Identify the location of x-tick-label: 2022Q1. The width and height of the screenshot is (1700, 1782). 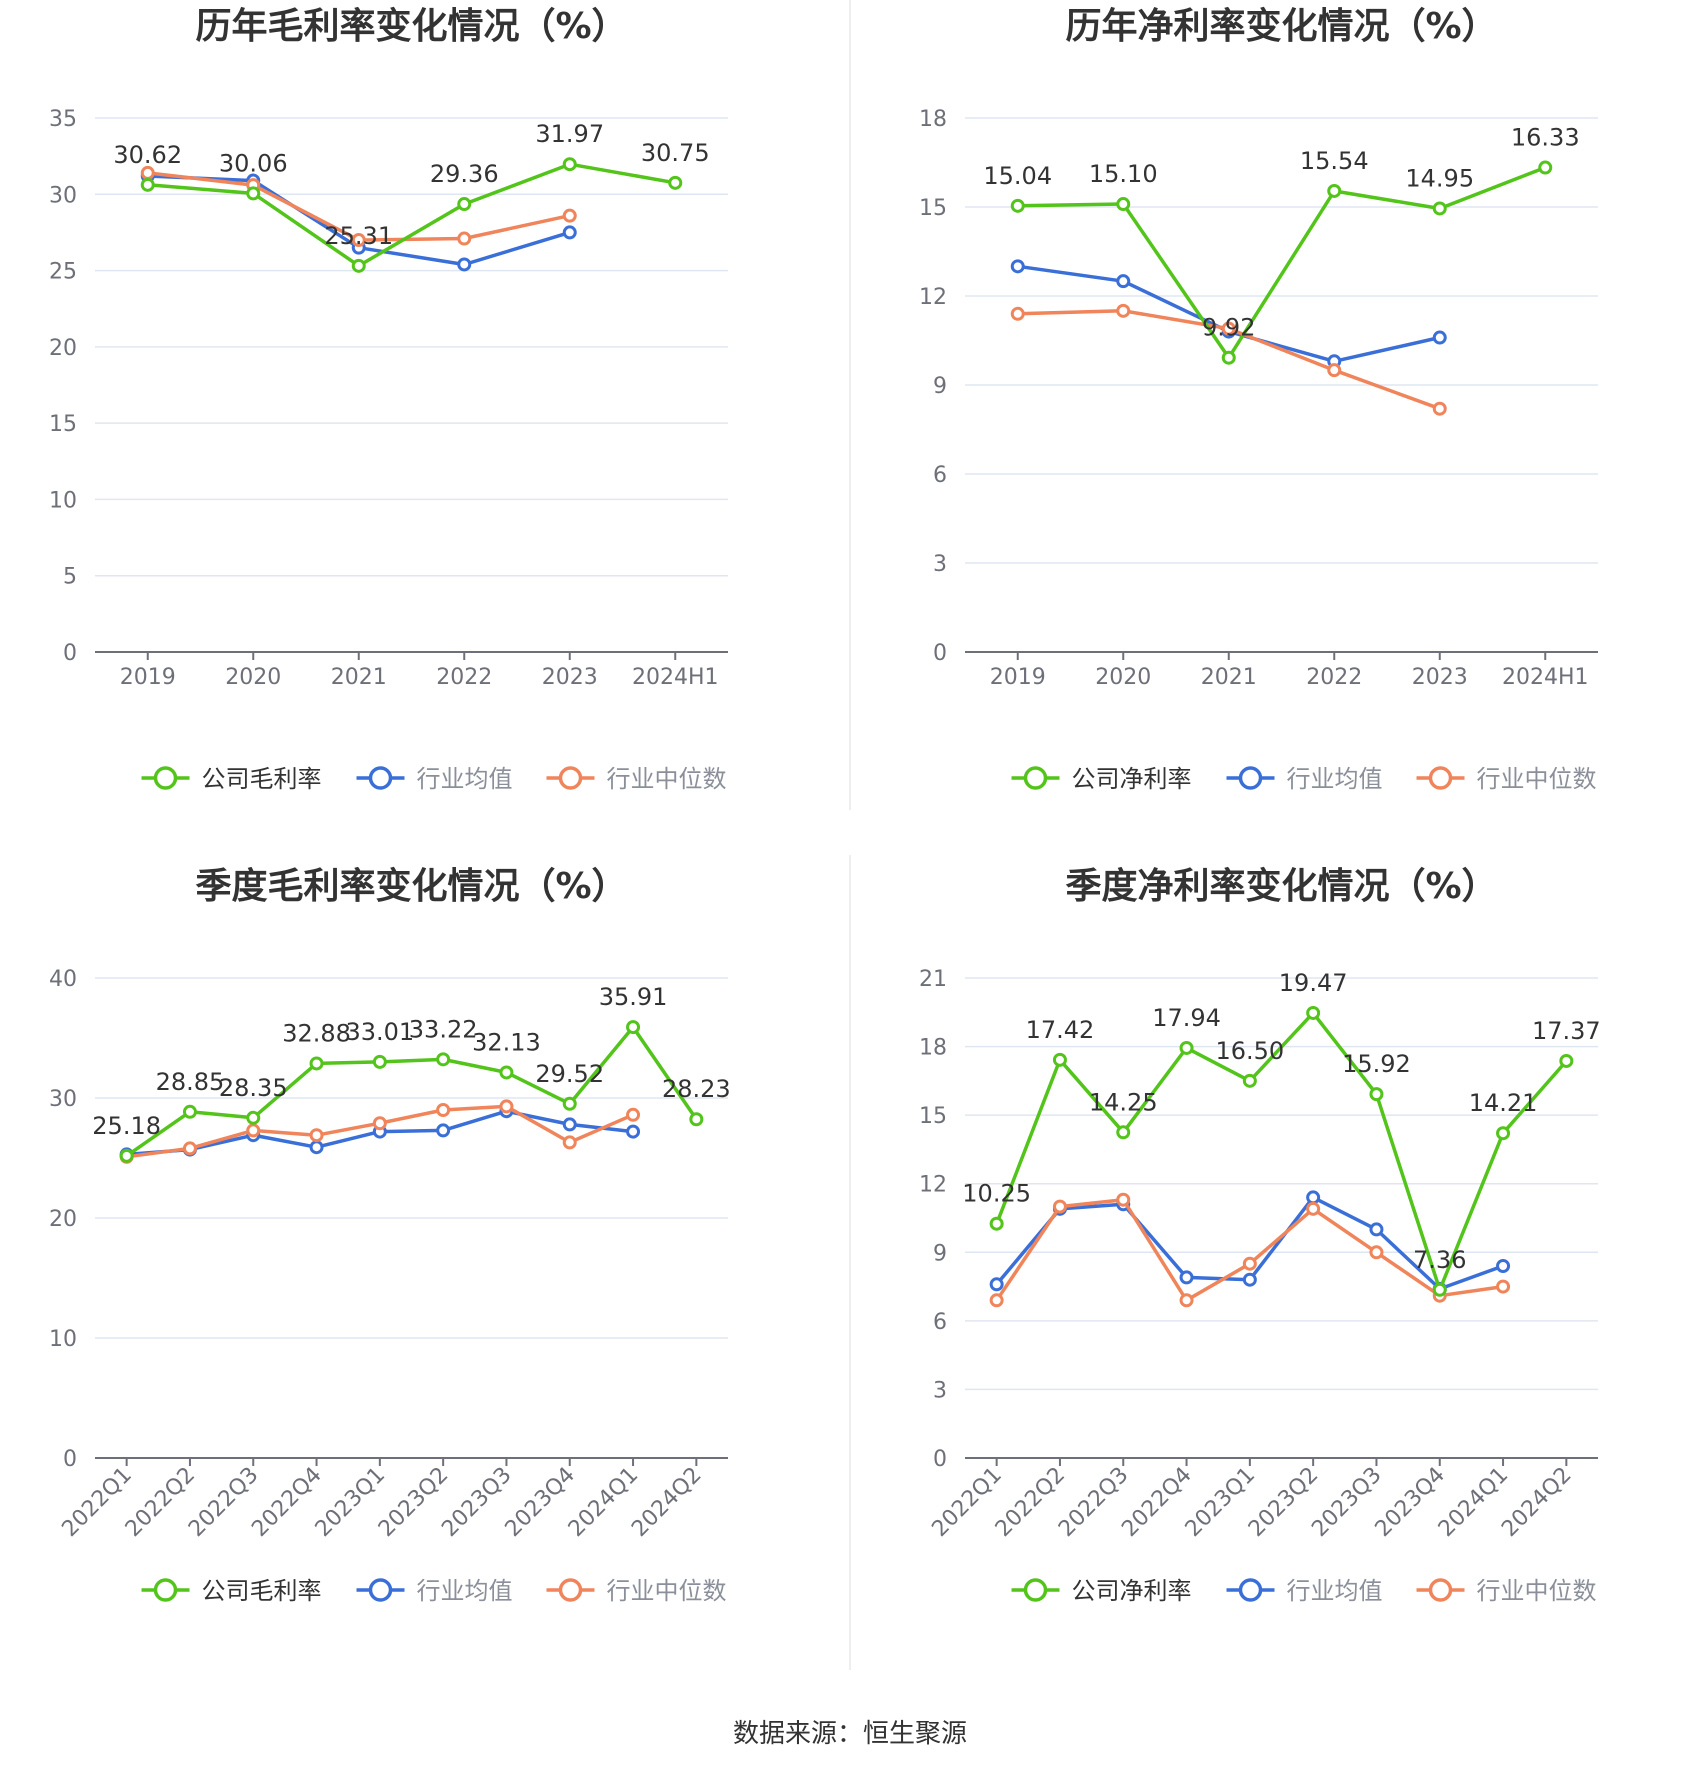
(966, 1502).